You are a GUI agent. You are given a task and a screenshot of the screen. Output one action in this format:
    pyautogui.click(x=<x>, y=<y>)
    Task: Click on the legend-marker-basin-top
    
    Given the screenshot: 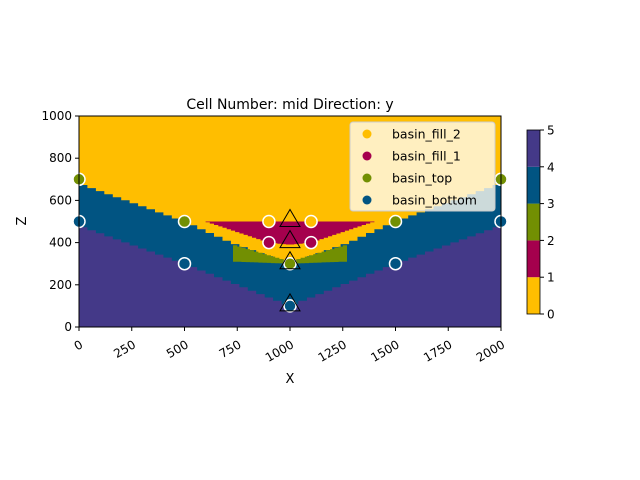 What is the action you would take?
    pyautogui.click(x=367, y=178)
    